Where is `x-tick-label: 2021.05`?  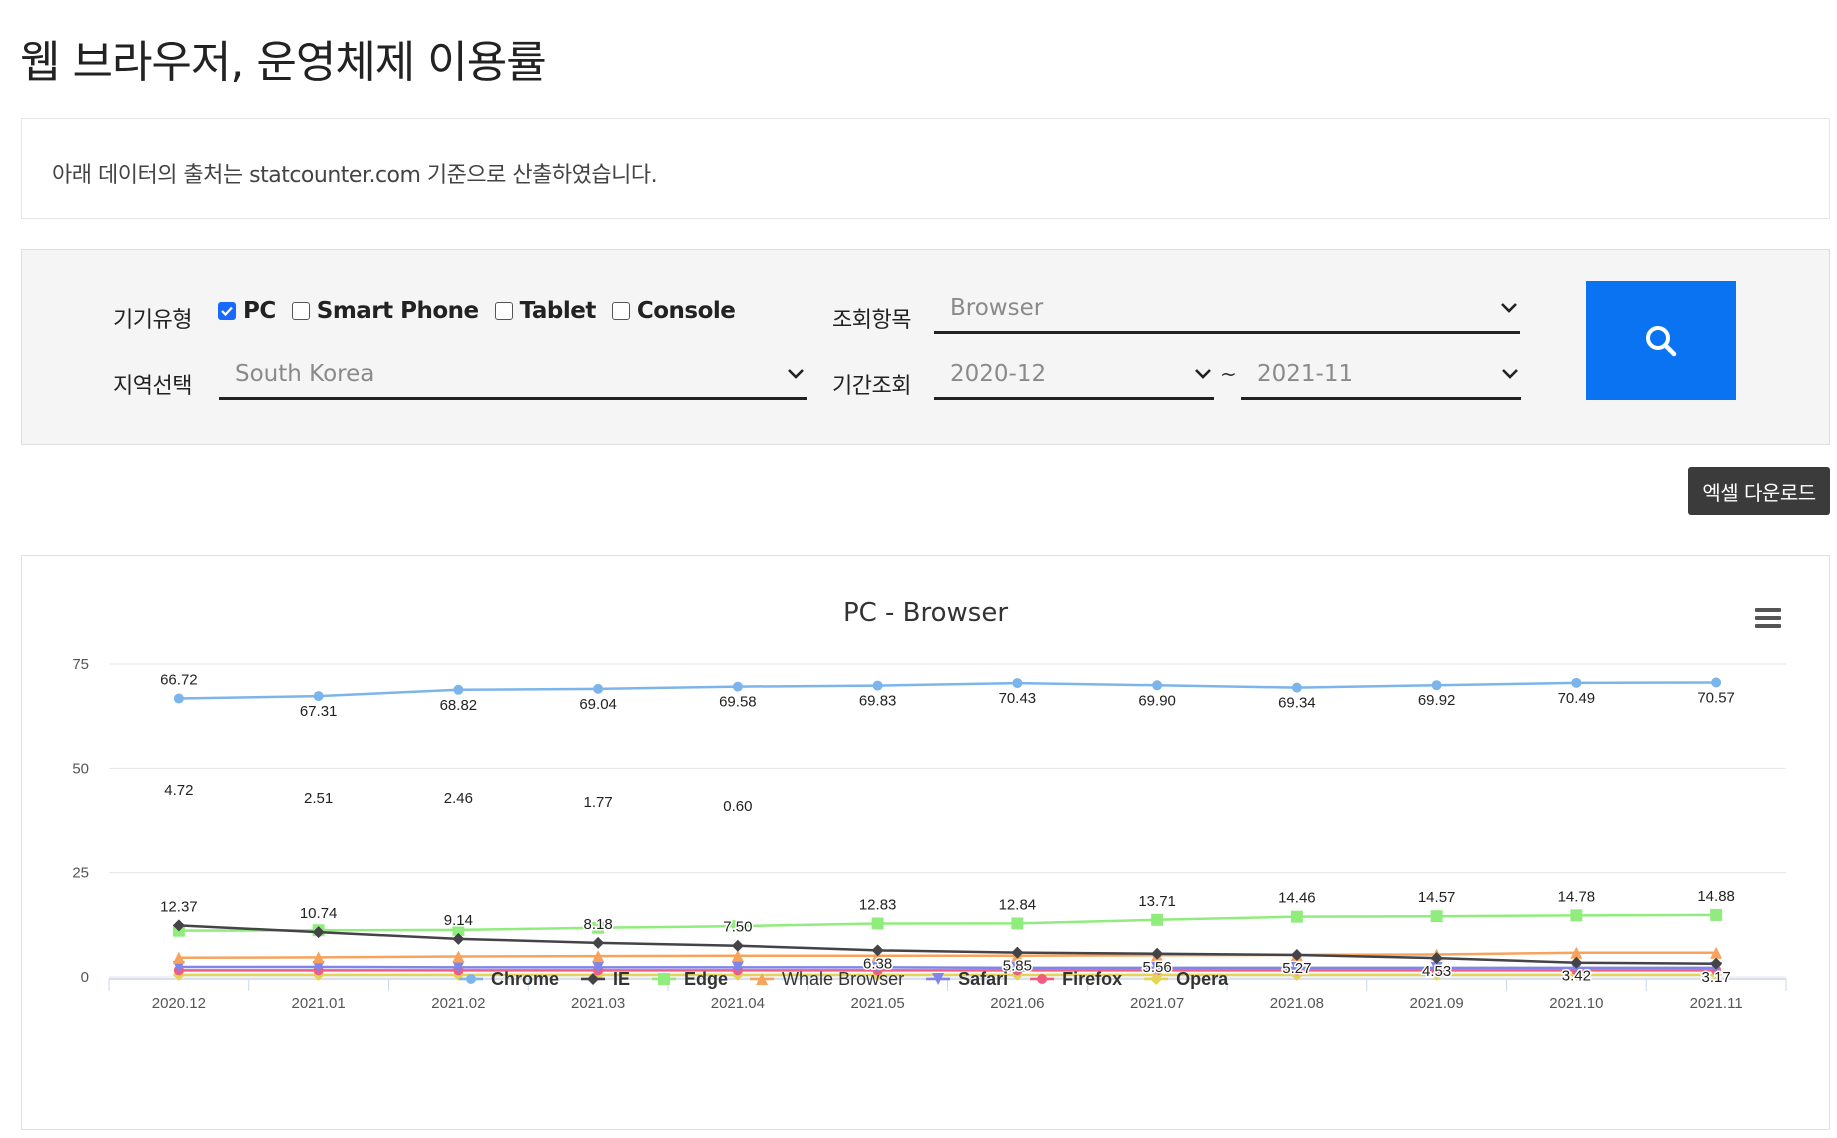 x-tick-label: 2021.05 is located at coordinates (878, 1003).